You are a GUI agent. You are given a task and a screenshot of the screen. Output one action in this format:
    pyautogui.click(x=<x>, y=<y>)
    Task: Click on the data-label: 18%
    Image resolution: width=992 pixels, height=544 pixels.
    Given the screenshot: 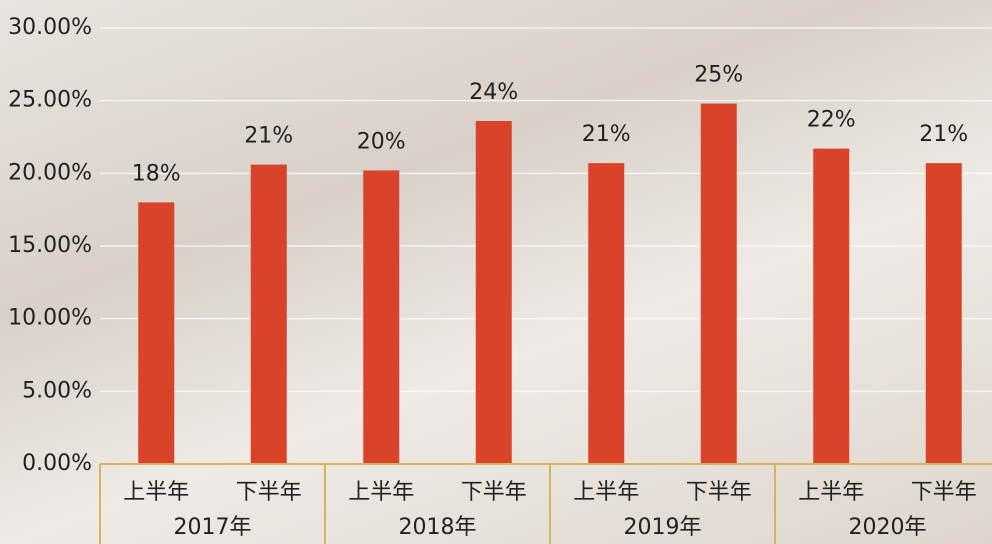 What is the action you would take?
    pyautogui.click(x=156, y=173)
    